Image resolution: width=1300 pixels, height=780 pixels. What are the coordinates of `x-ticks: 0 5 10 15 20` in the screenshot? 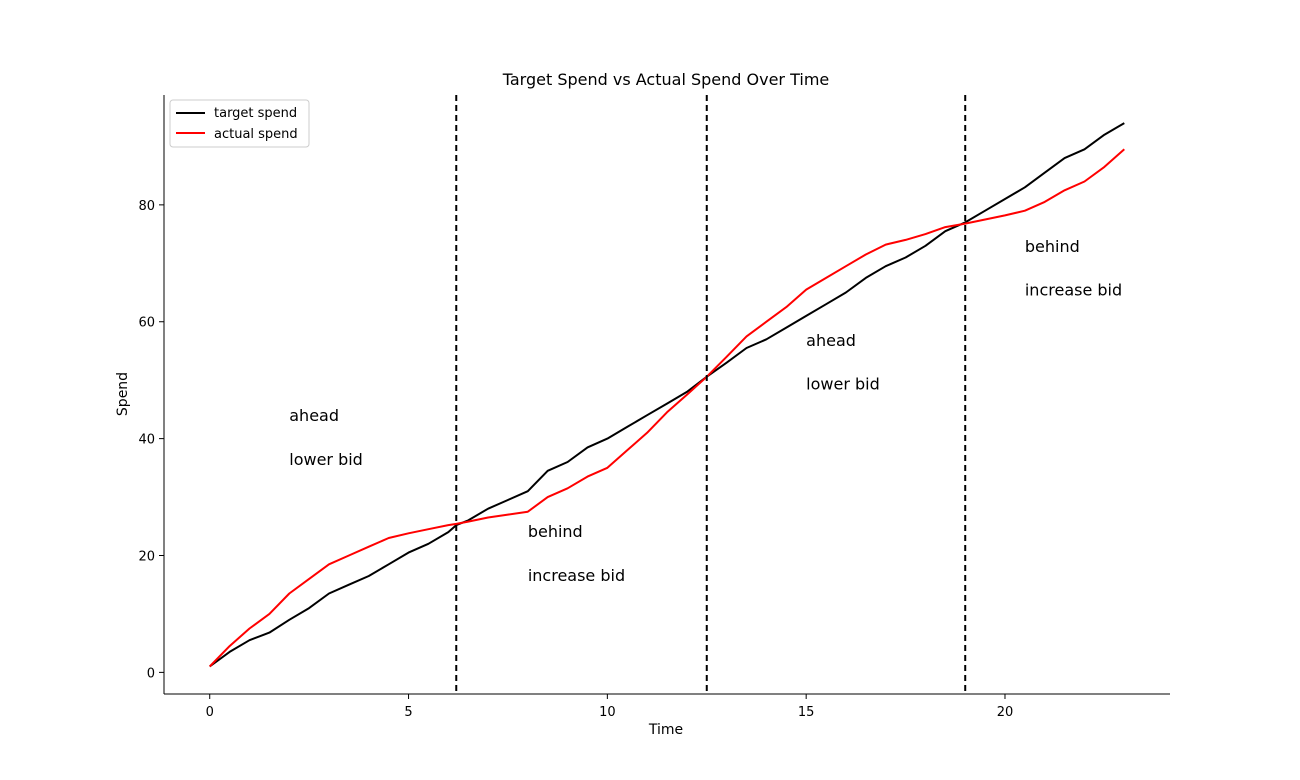 It's located at (610, 707).